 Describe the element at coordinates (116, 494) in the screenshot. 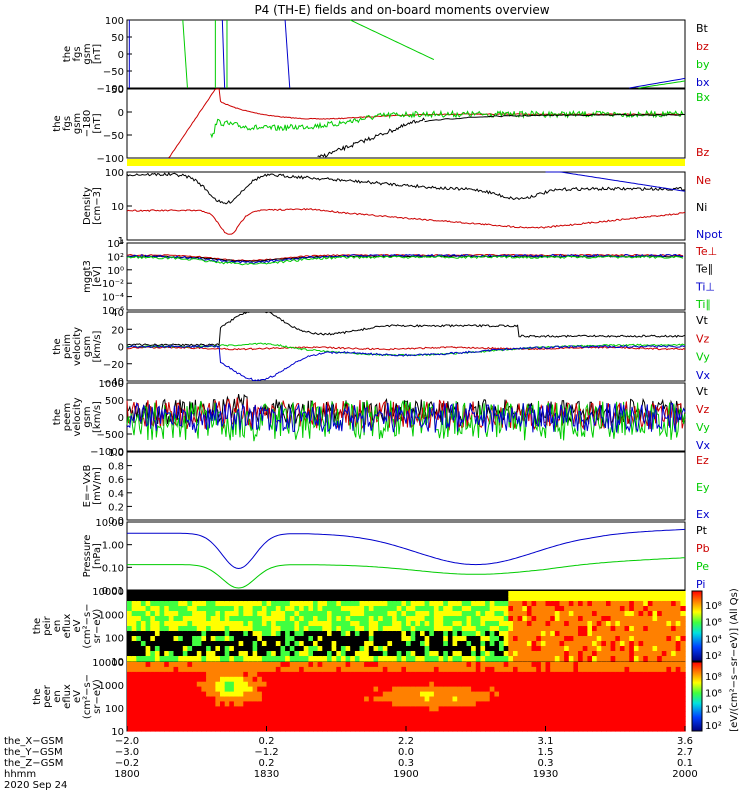

I see `panel-7-ytick: 0.4` at that location.